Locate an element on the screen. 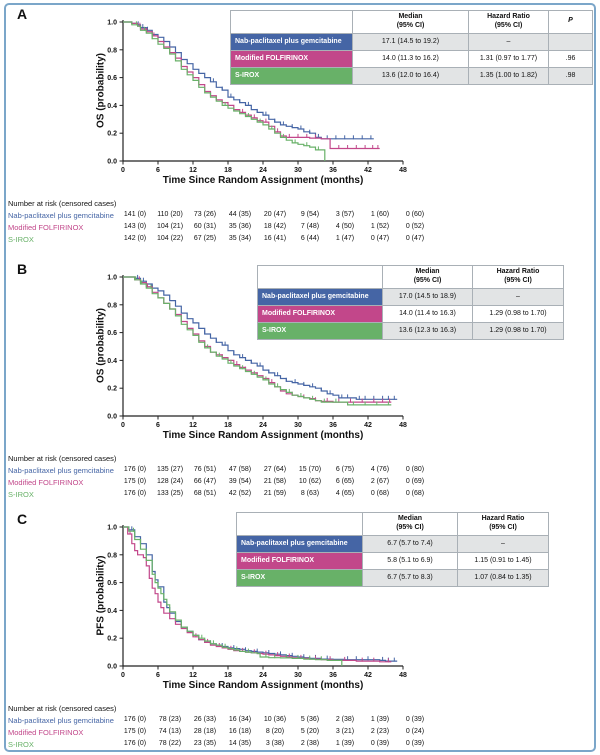 The width and height of the screenshot is (600, 755). table-cell: 1.07 (0.84 to 1.35) is located at coordinates (503, 577).